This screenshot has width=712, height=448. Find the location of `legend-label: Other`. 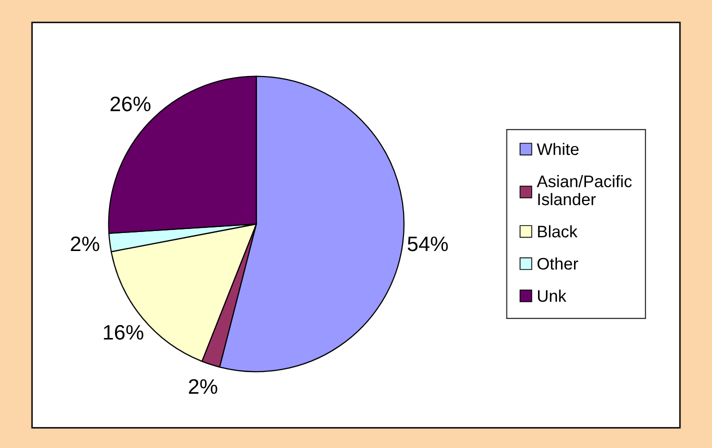

legend-label: Other is located at coordinates (558, 263).